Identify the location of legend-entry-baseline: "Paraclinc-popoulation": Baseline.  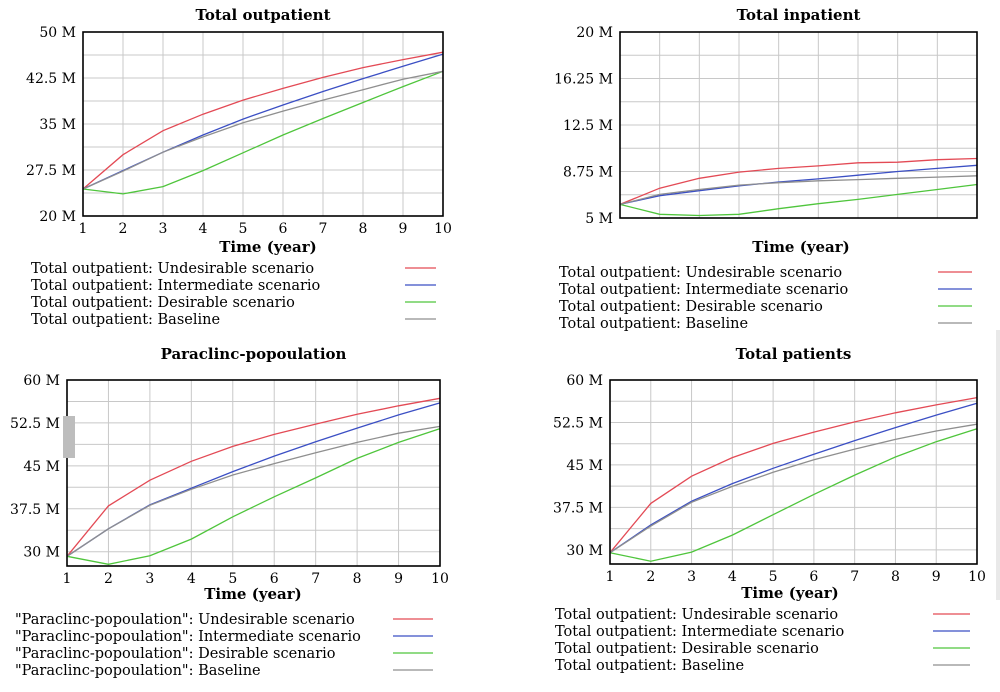
(138, 671).